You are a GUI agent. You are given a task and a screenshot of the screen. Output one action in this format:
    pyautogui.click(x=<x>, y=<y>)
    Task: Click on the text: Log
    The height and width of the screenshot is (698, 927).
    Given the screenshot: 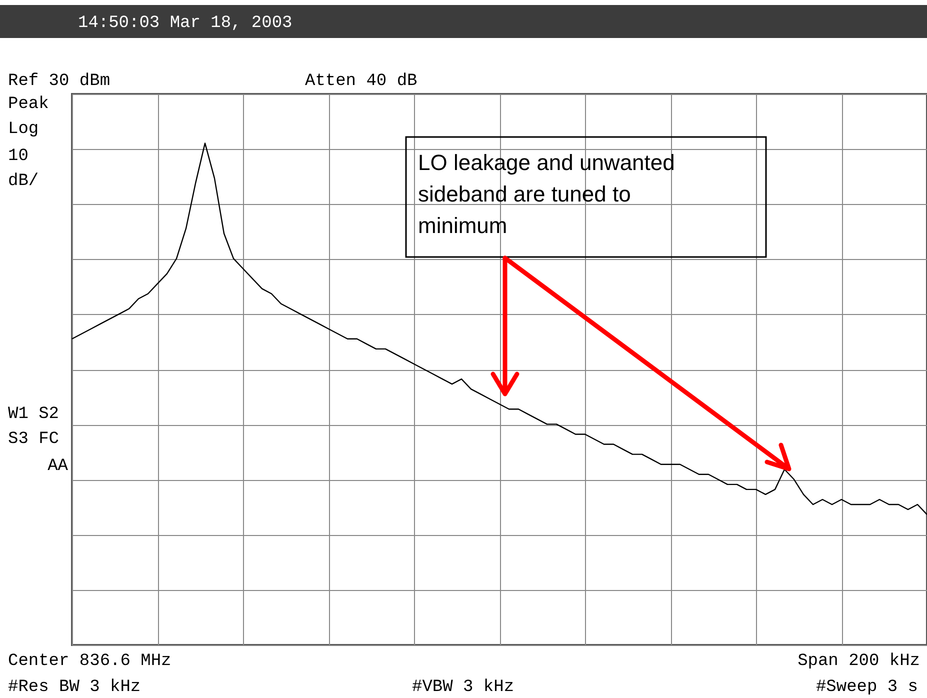 What is the action you would take?
    pyautogui.click(x=23, y=129)
    